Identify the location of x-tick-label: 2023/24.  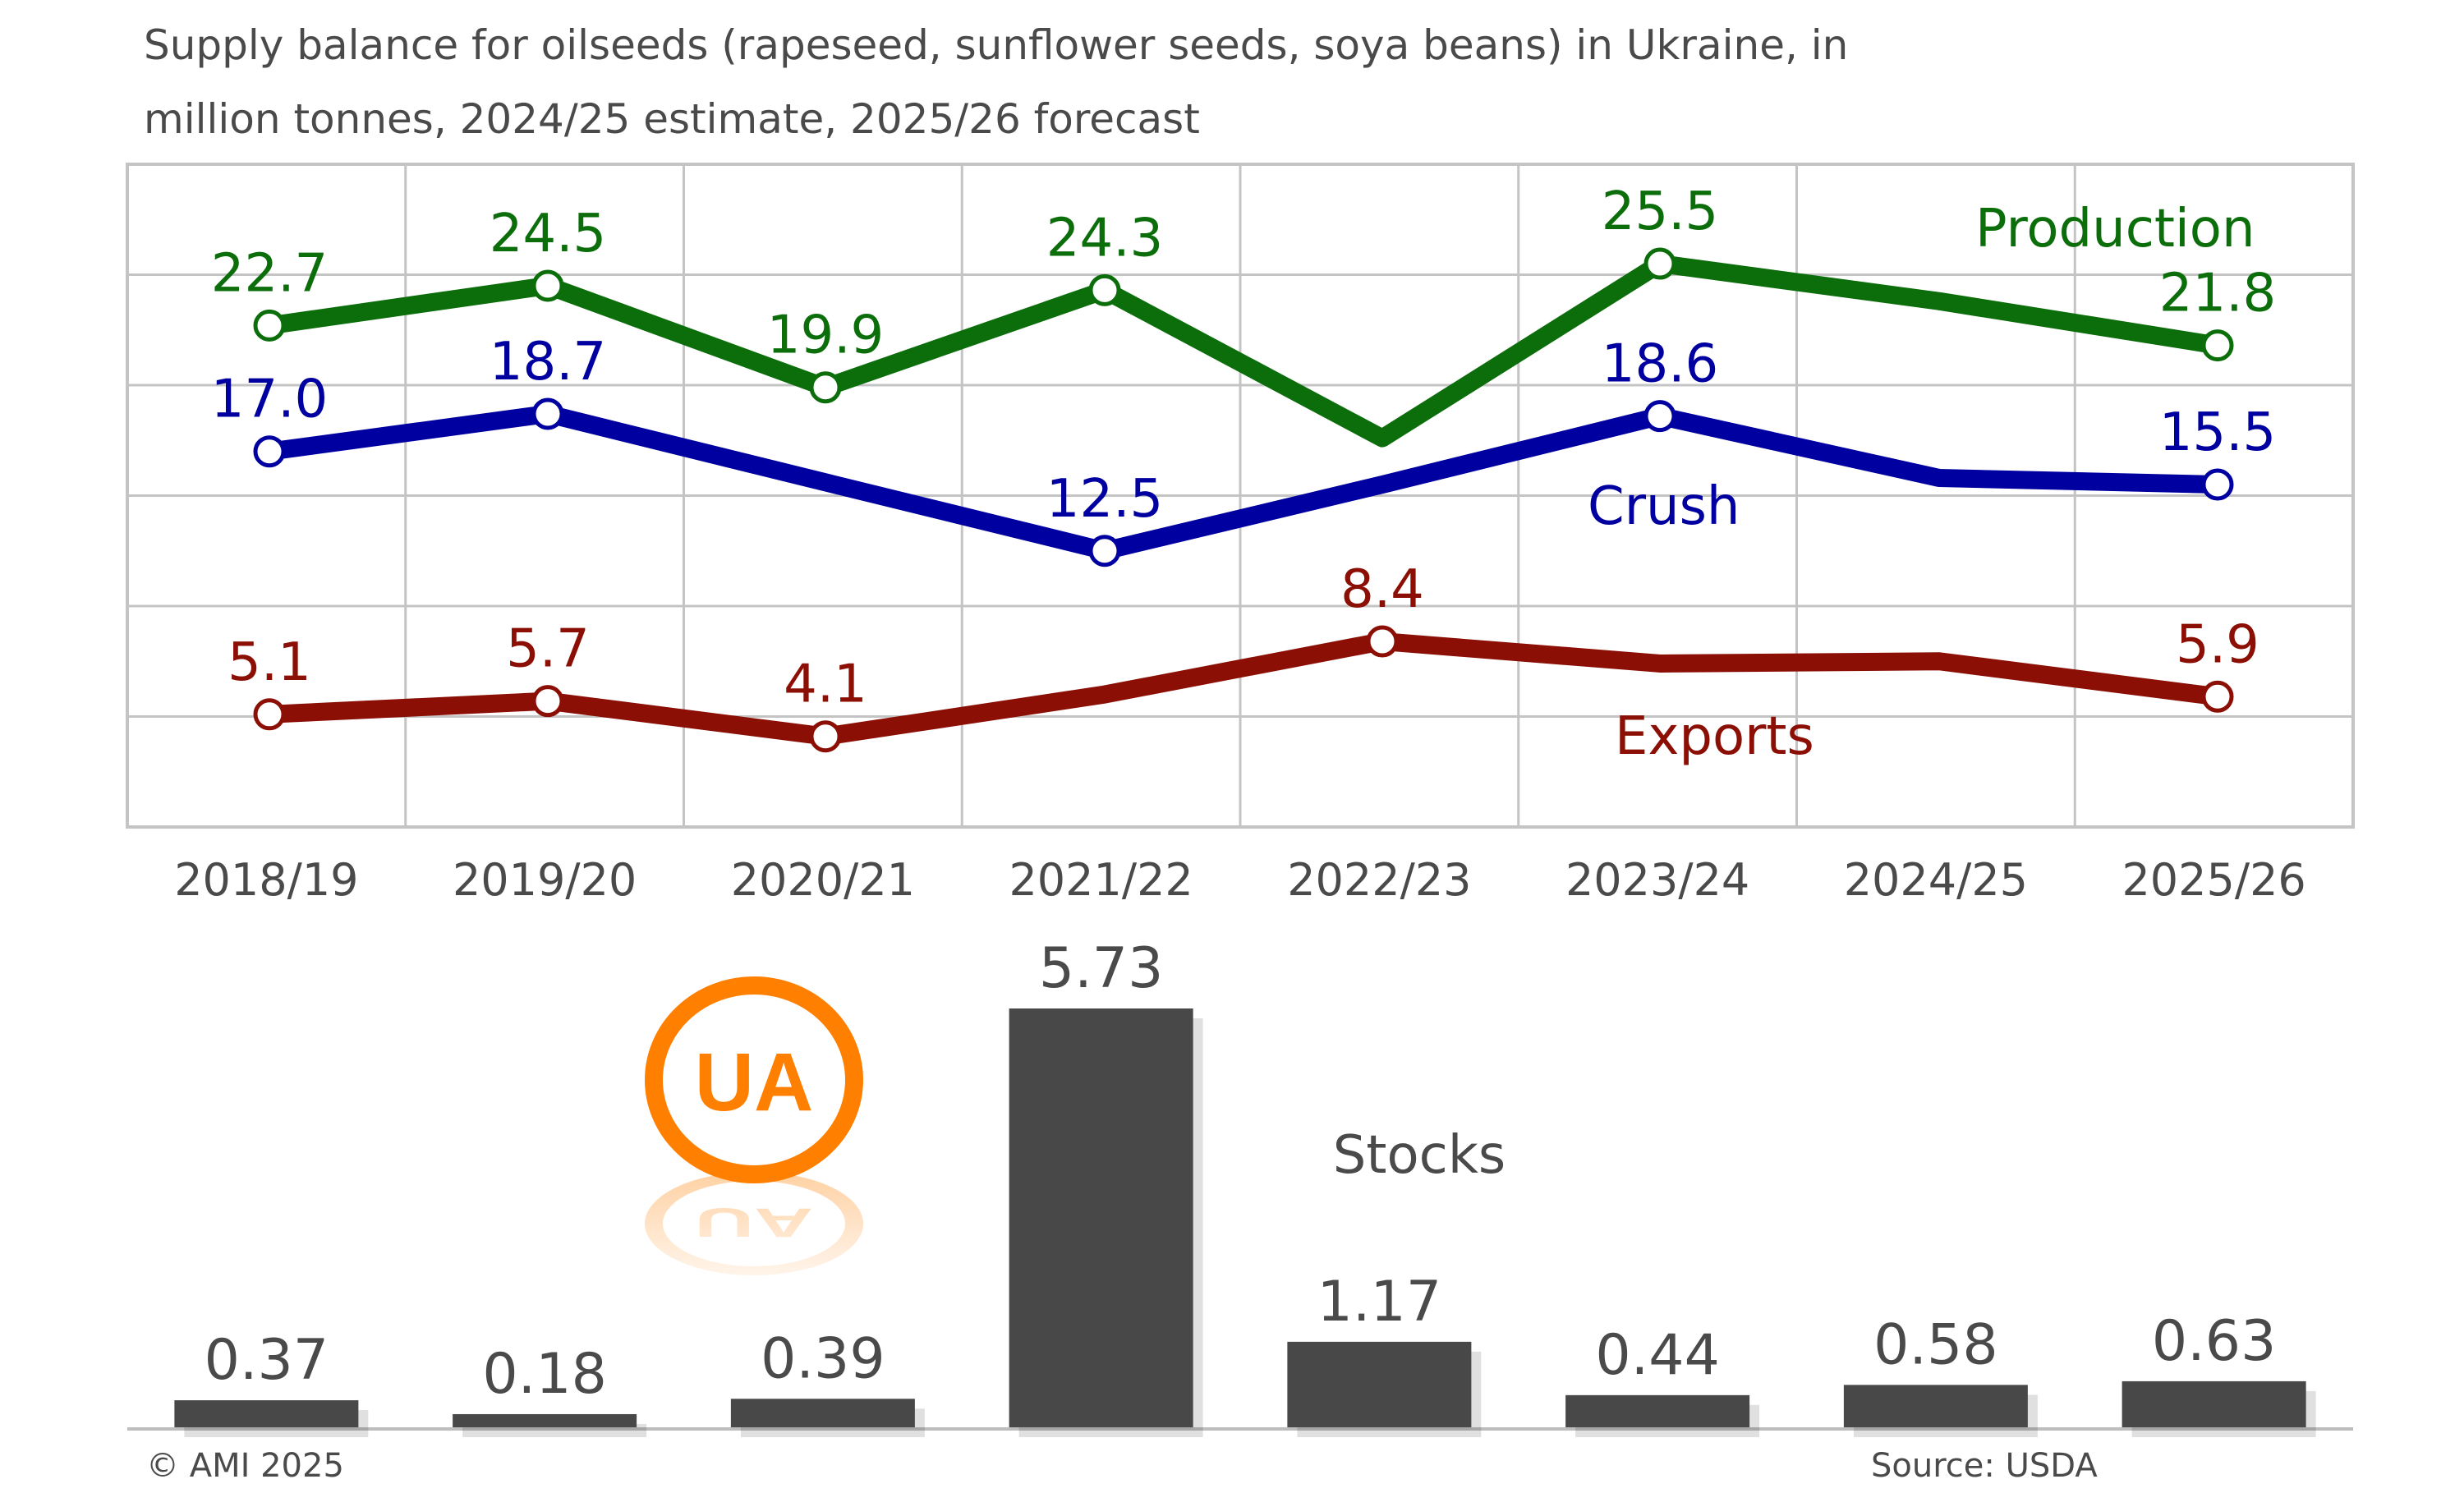
(1657, 880).